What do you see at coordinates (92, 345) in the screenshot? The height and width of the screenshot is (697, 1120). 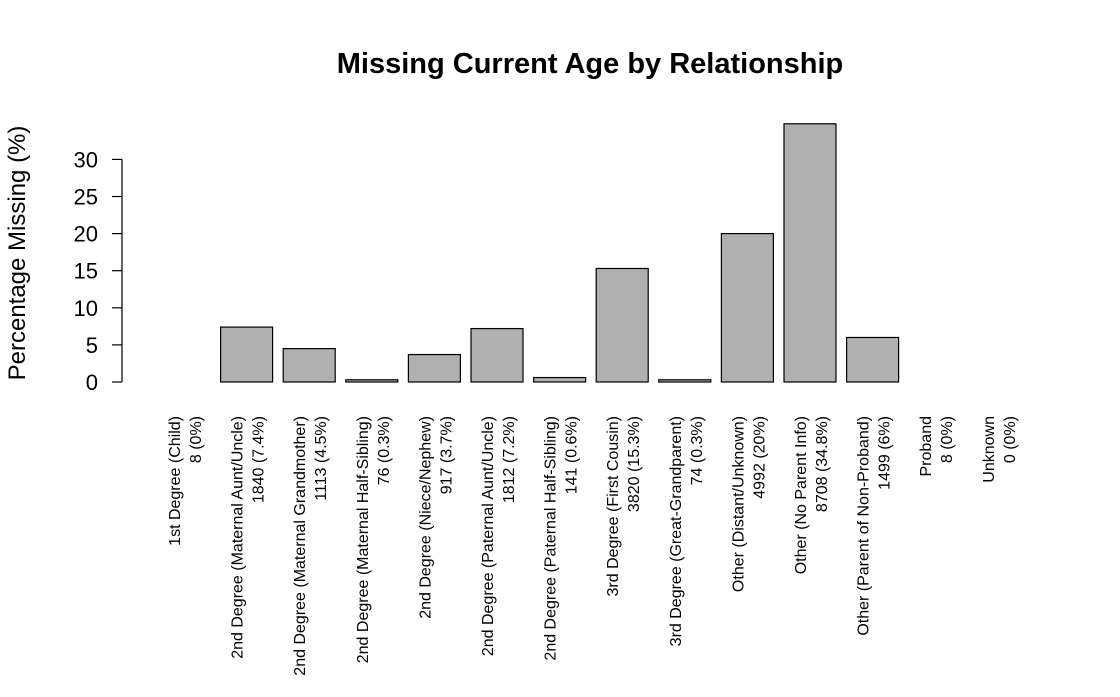 I see `y-tick-label: 5` at bounding box center [92, 345].